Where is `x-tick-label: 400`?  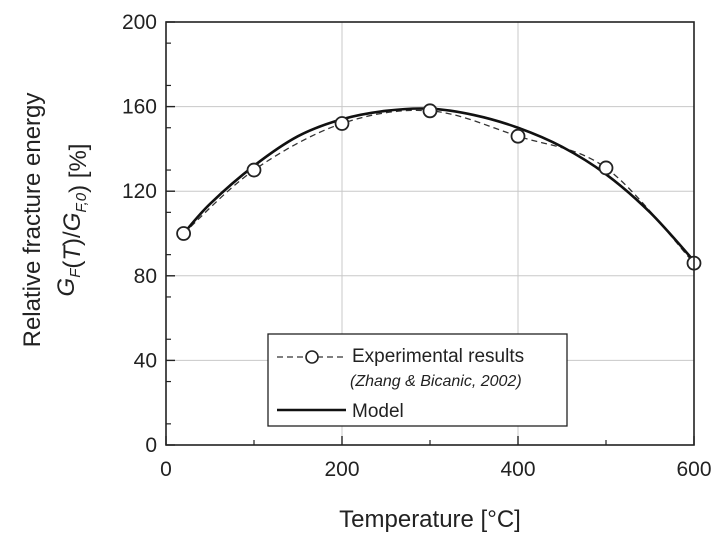 x-tick-label: 400 is located at coordinates (517, 469).